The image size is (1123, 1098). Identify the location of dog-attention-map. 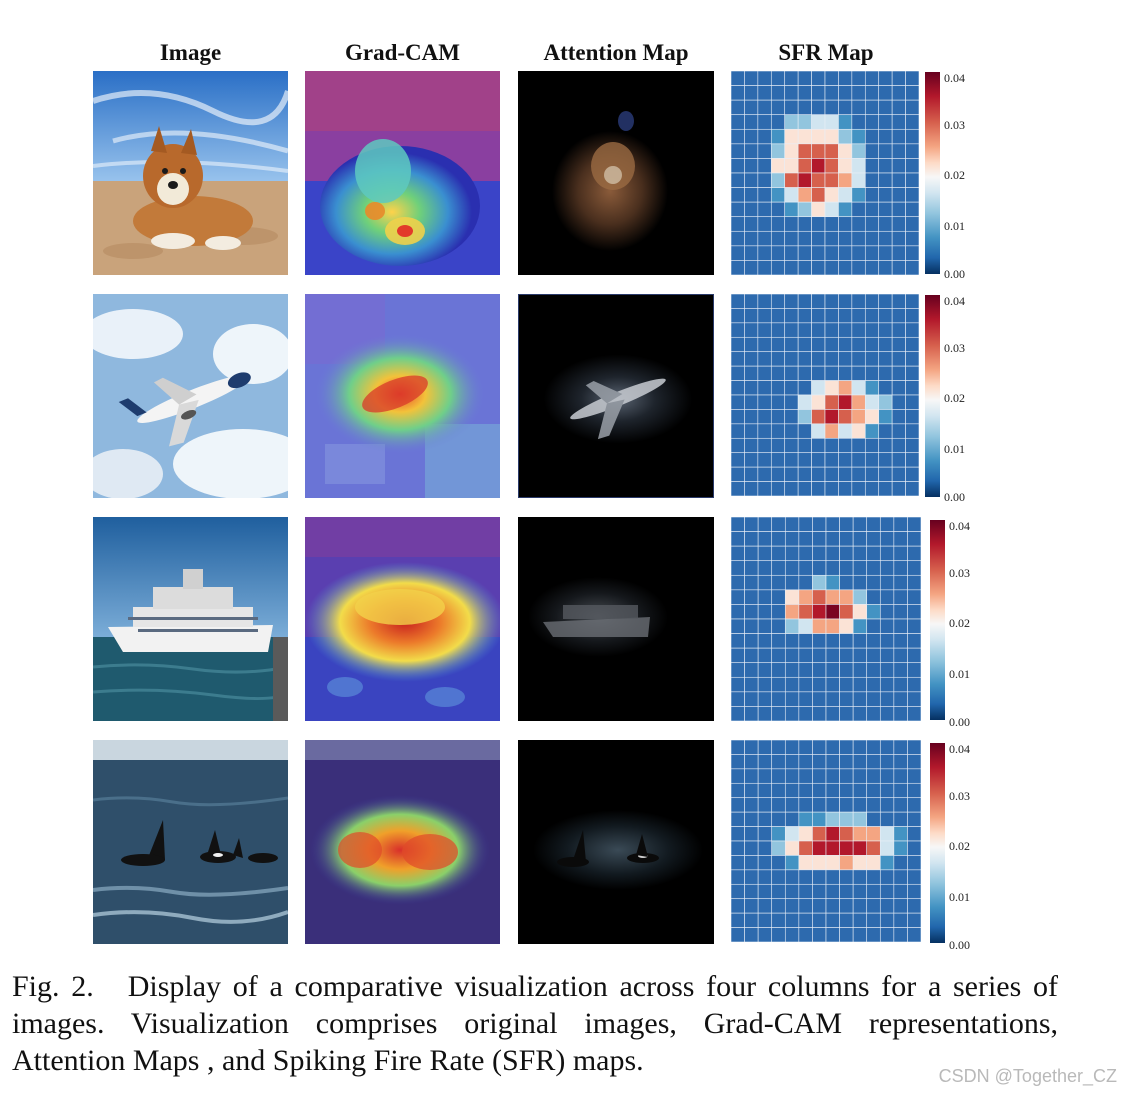
(616, 173).